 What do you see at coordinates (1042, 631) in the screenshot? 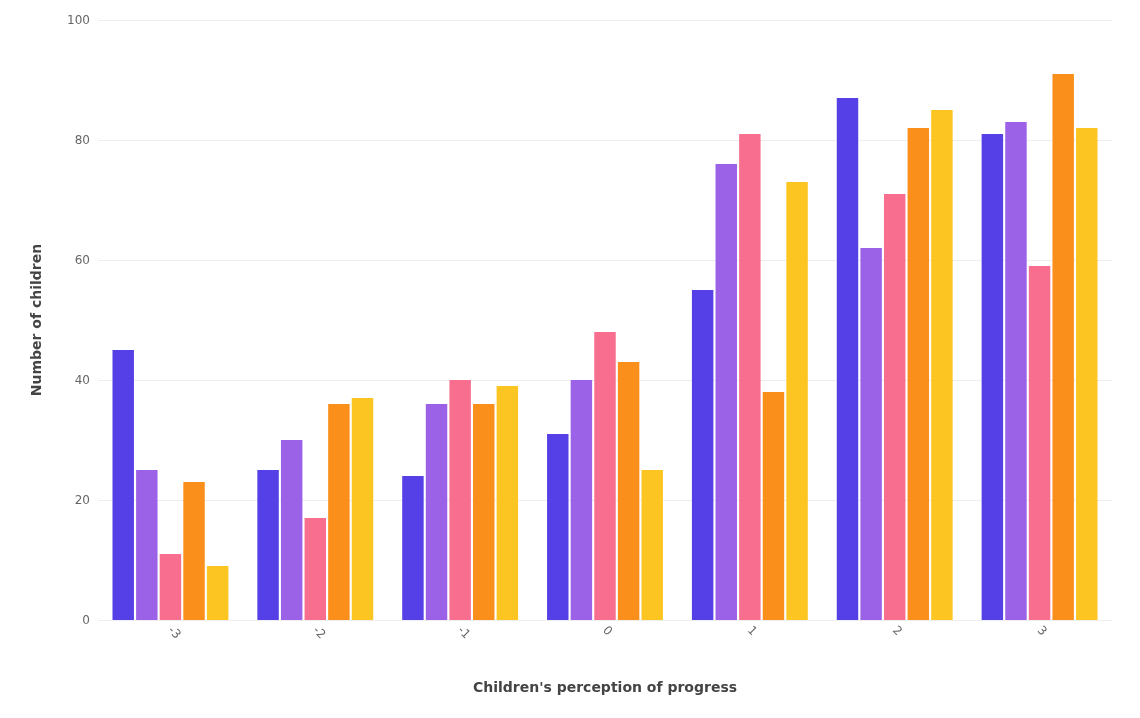
I see `x-tick-label: 3` at bounding box center [1042, 631].